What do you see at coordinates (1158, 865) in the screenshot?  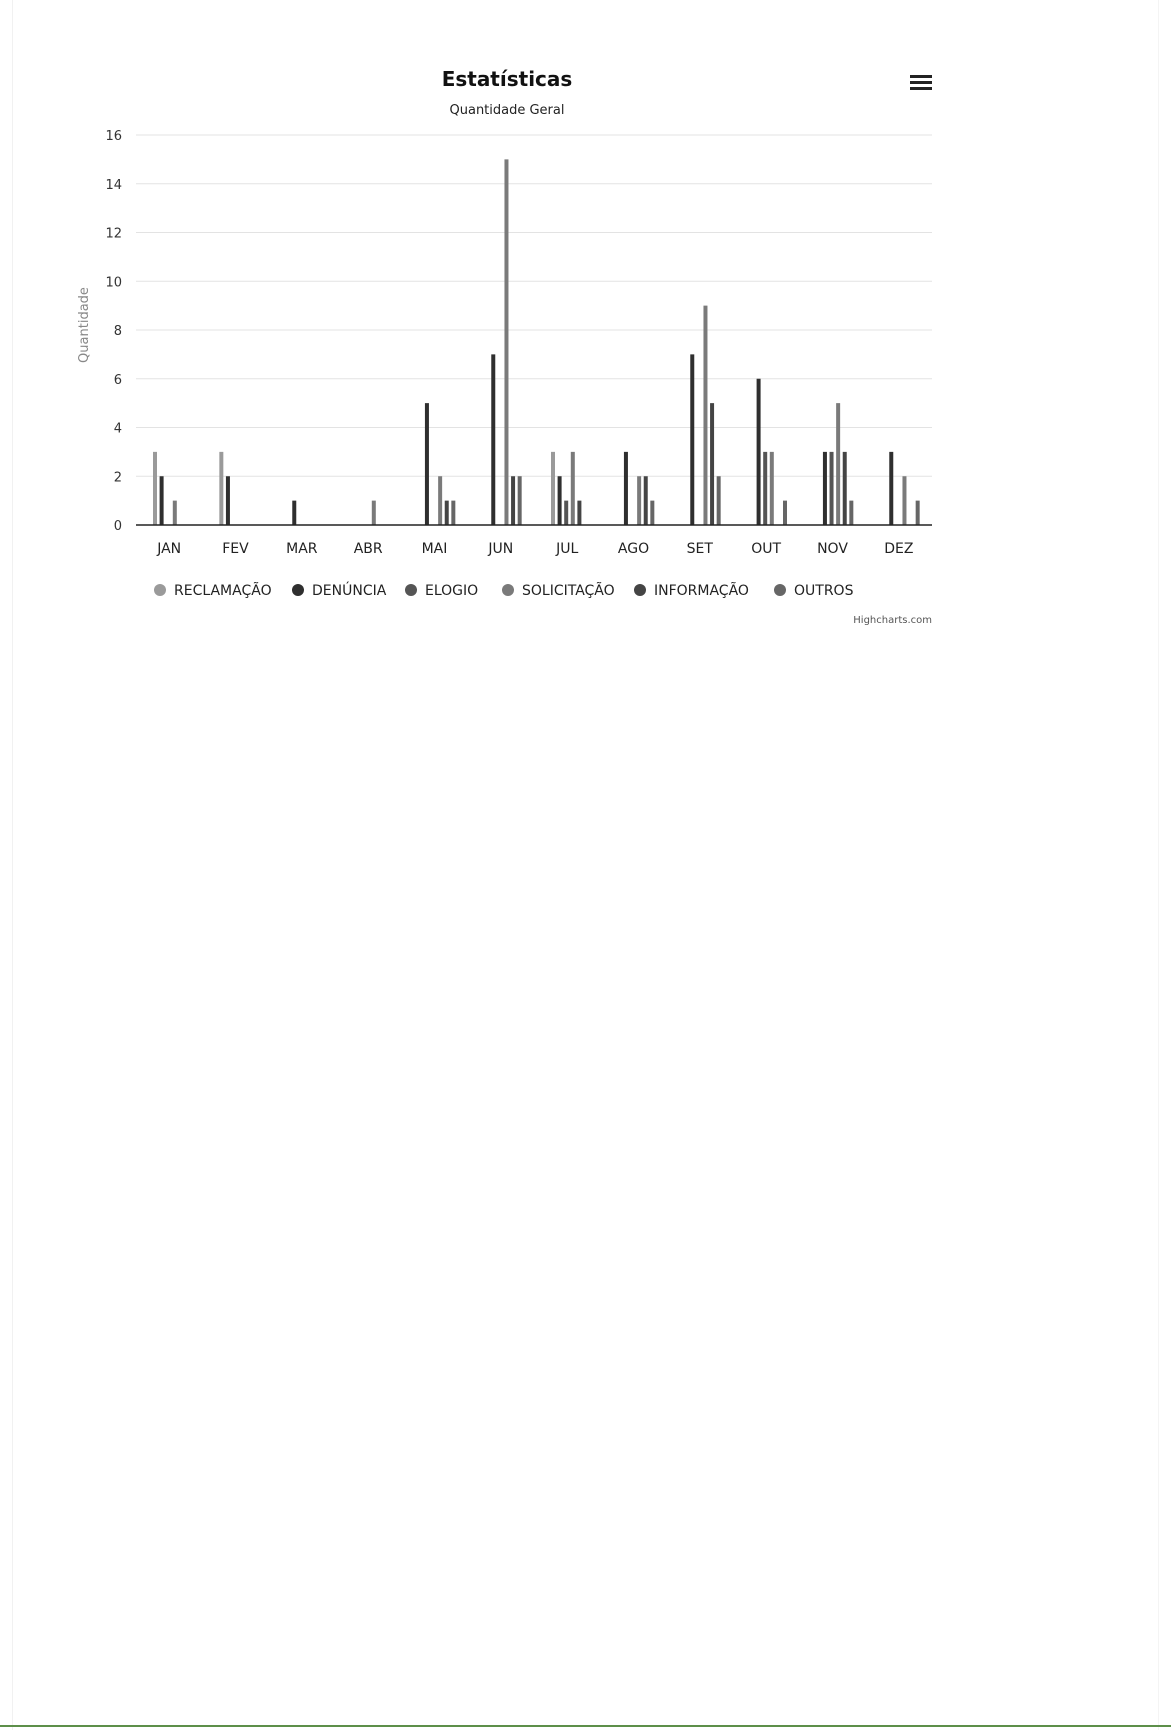 I see `page-edge-right` at bounding box center [1158, 865].